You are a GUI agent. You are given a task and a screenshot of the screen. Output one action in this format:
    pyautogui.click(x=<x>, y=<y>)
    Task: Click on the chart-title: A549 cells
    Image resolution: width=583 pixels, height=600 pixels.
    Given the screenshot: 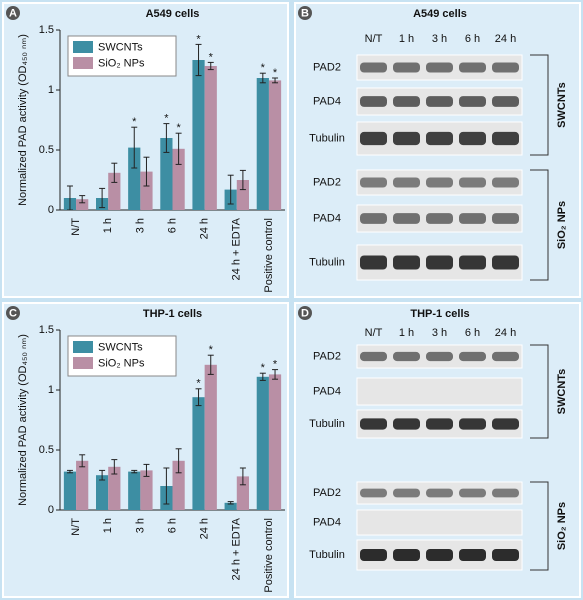 What is the action you would take?
    pyautogui.click(x=173, y=14)
    